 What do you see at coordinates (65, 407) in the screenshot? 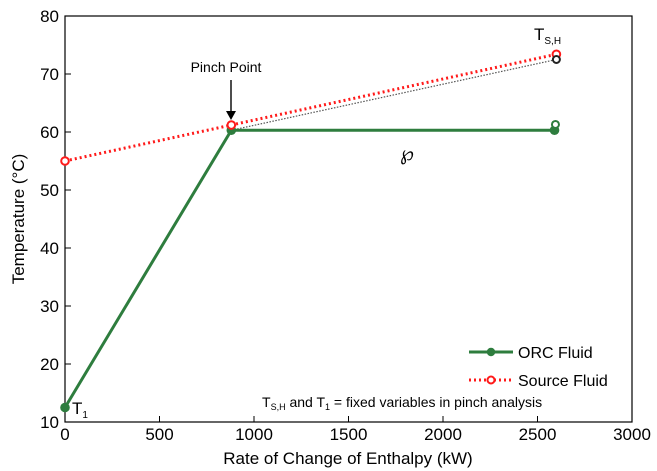
I see `data-point-orc-fluid` at bounding box center [65, 407].